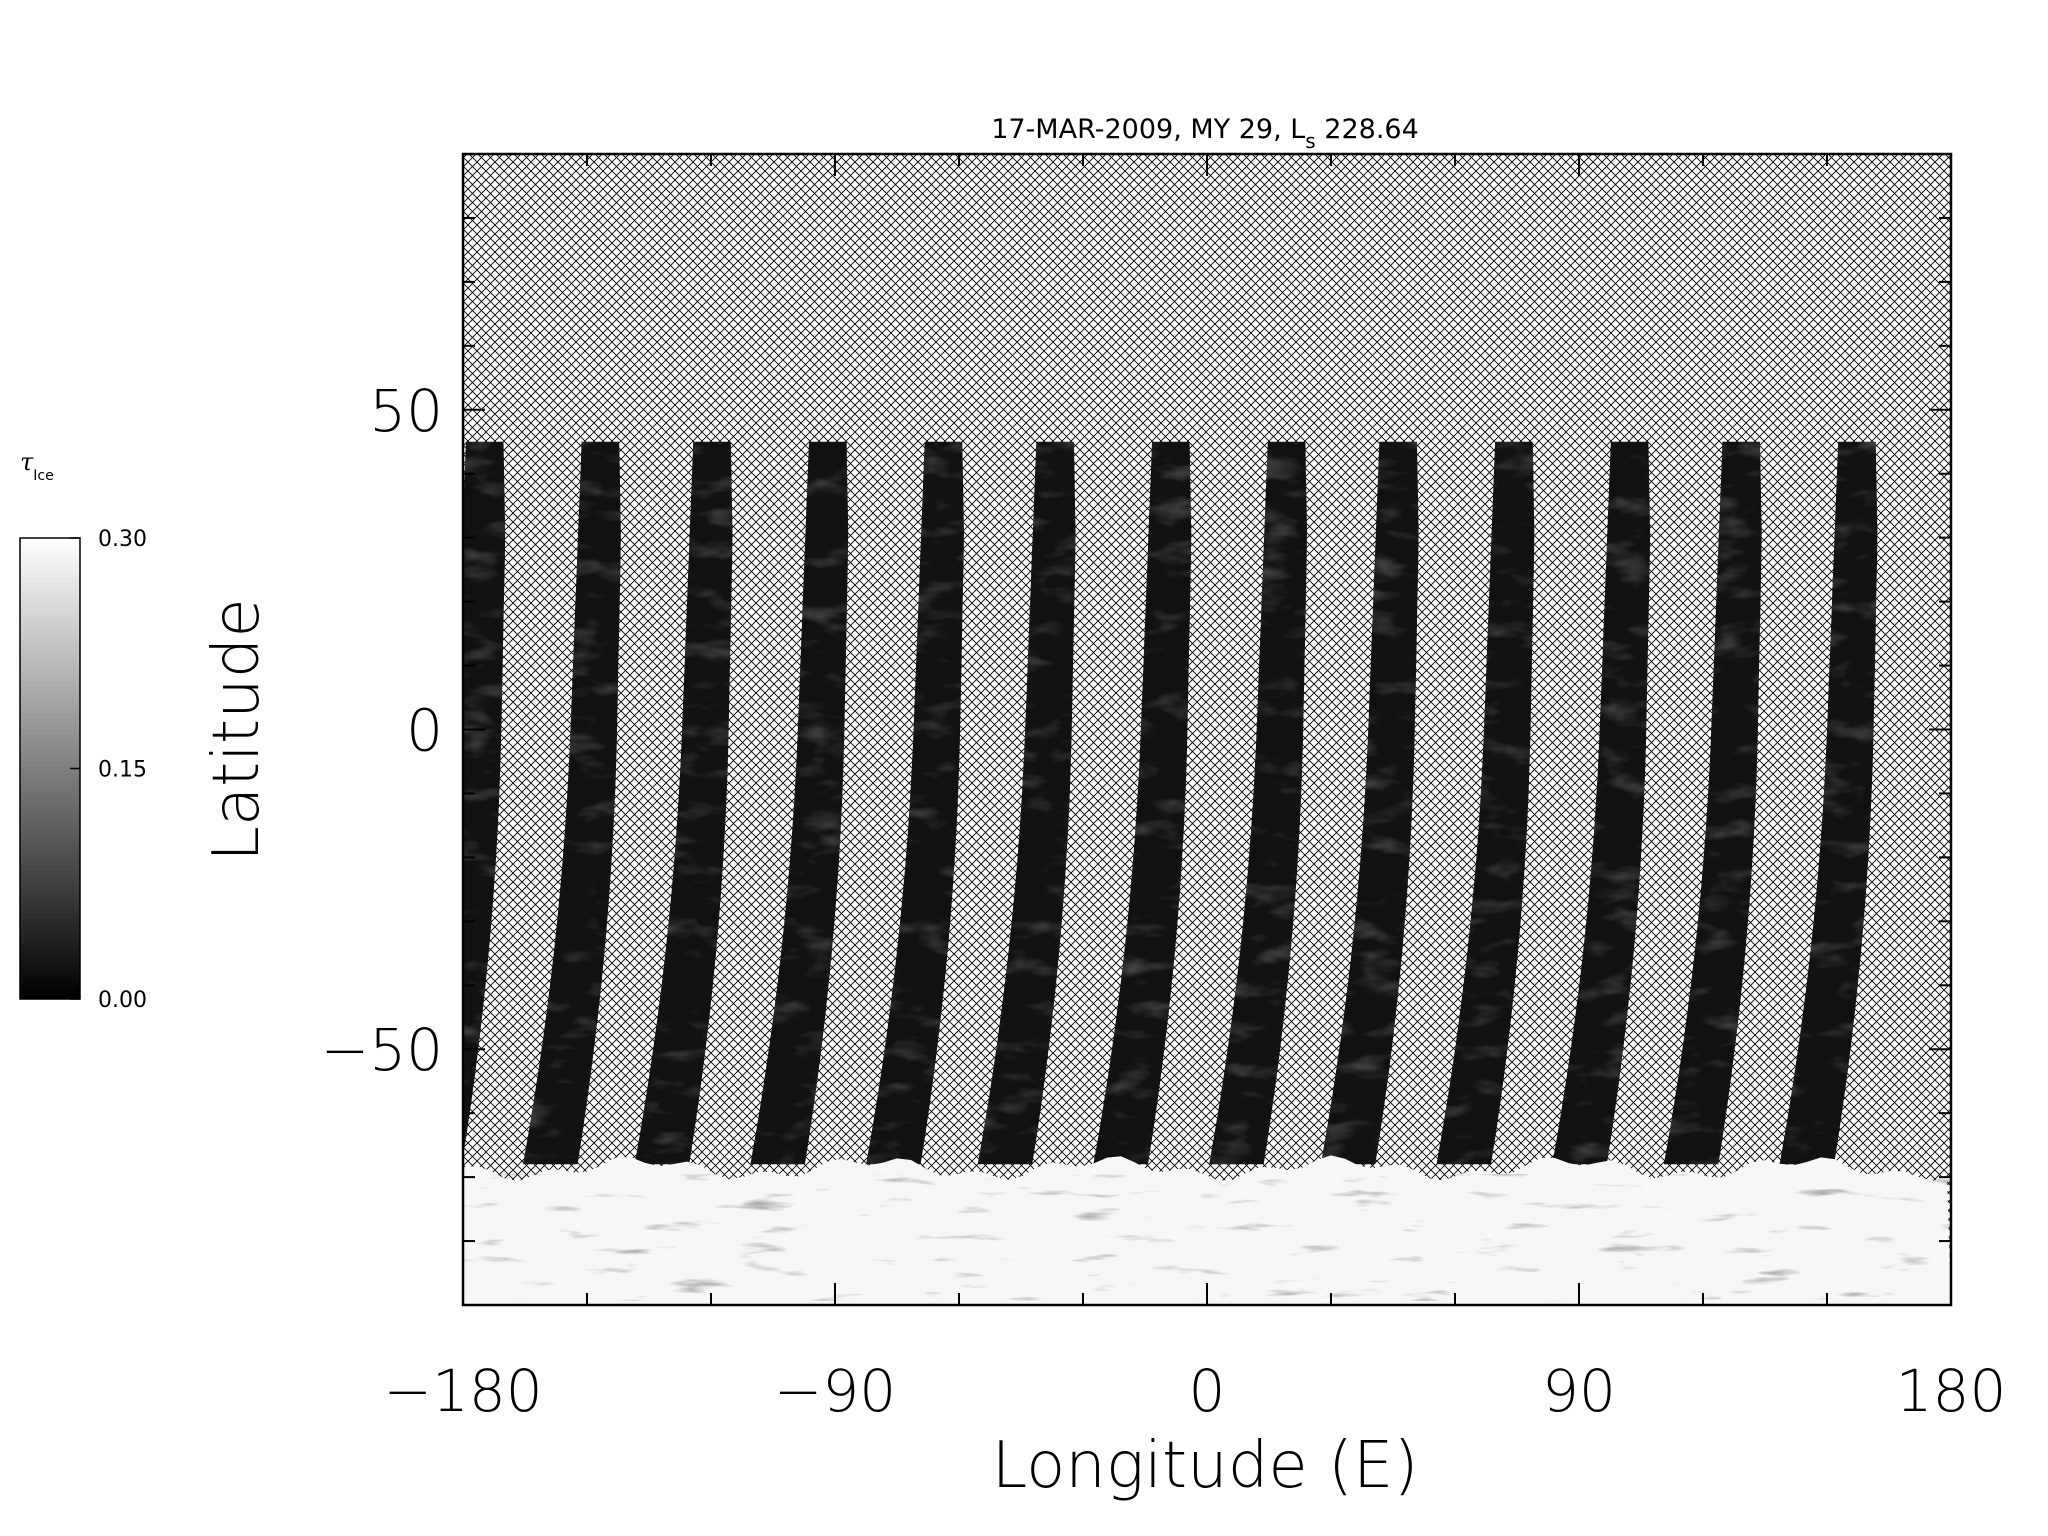 Image resolution: width=2048 pixels, height=1536 pixels. I want to click on x-tick-label: 180, so click(1951, 1391).